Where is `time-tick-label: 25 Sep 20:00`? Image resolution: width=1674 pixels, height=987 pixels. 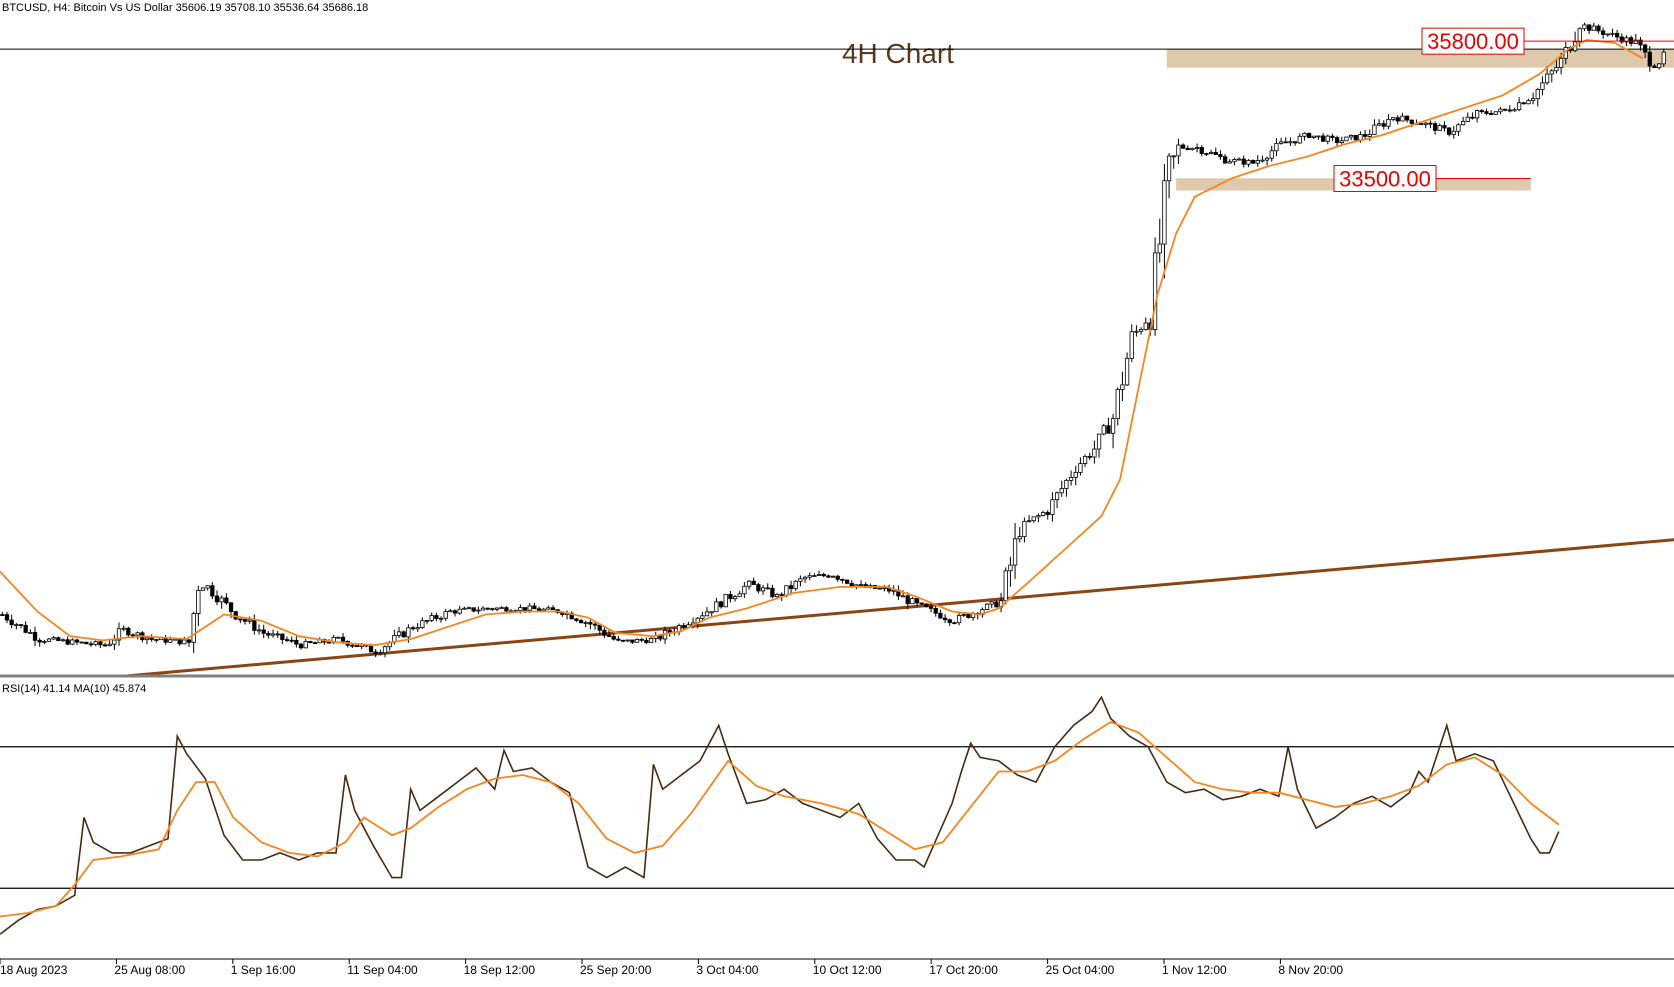 time-tick-label: 25 Sep 20:00 is located at coordinates (616, 970).